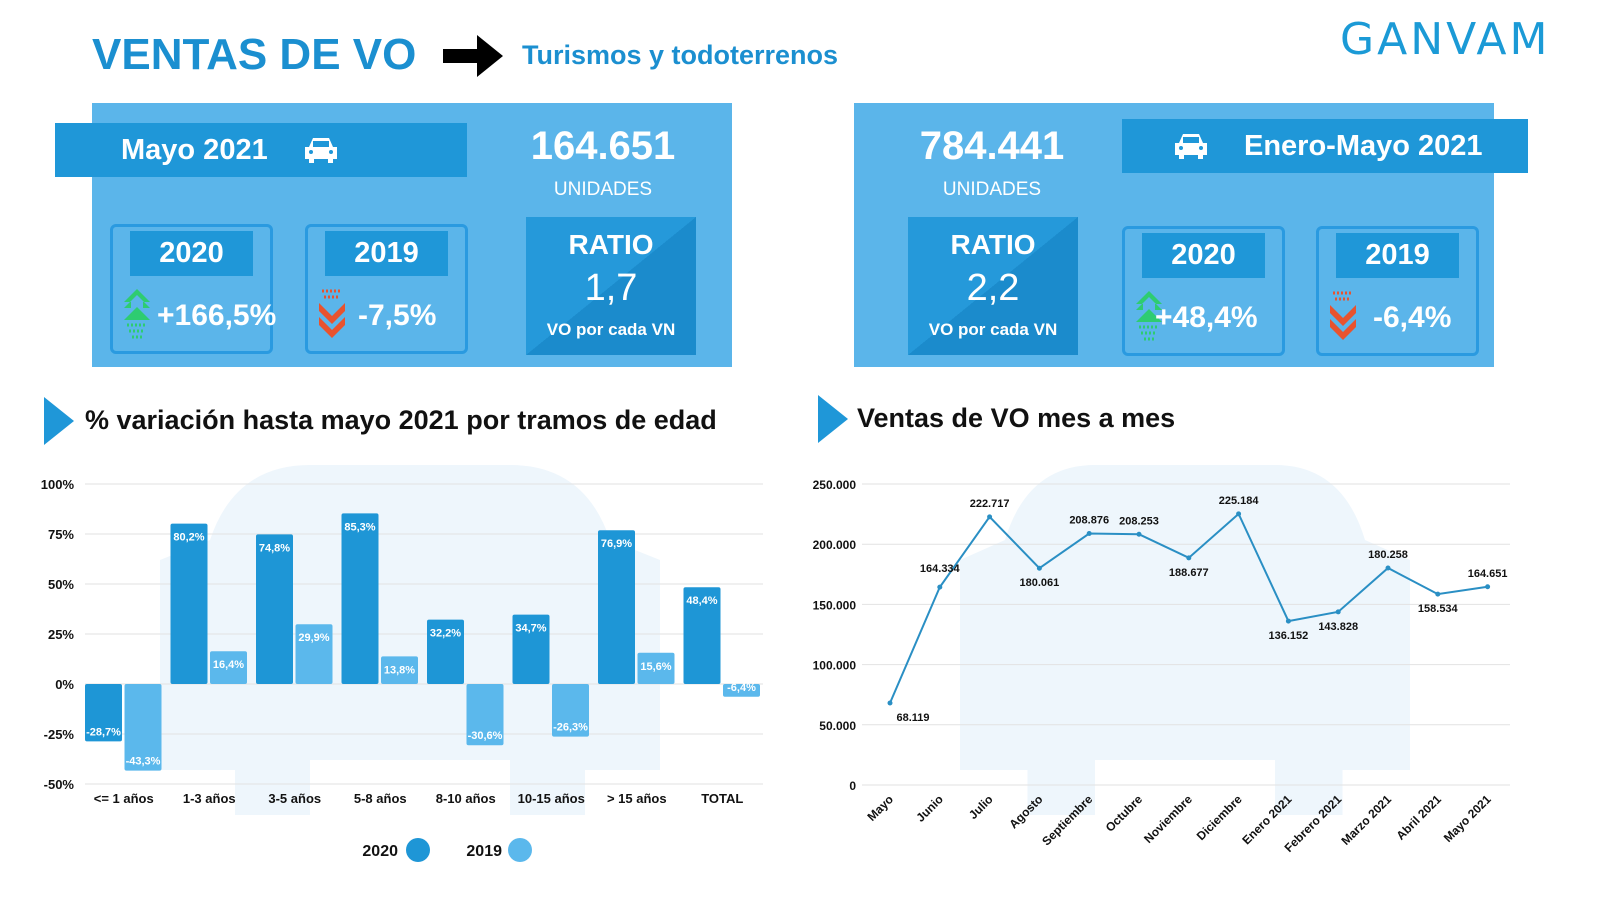  What do you see at coordinates (1467, 818) in the screenshot?
I see `x-tick-label: Mayo 2021` at bounding box center [1467, 818].